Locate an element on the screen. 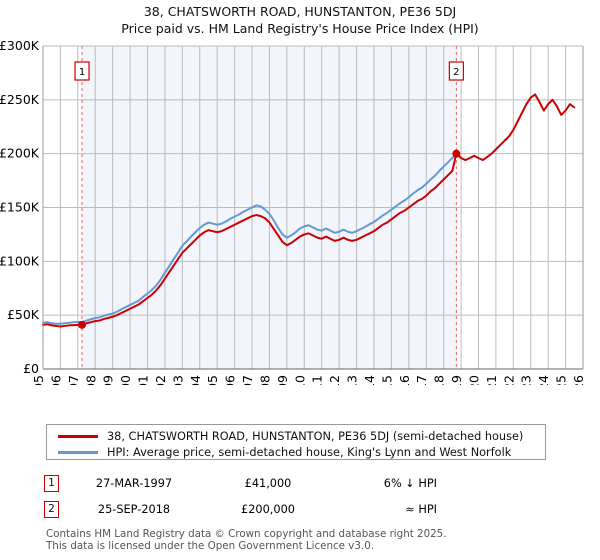  transaction-marker-1: 1 is located at coordinates (51, 483).